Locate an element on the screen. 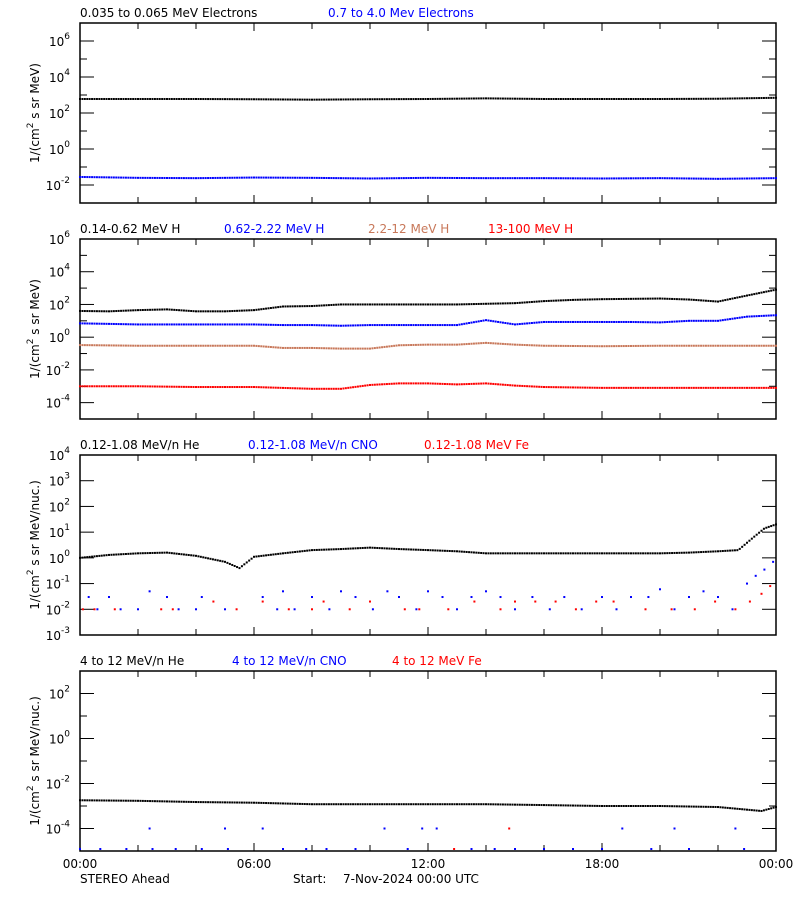 The width and height of the screenshot is (800, 900). y-tick-label: 104 is located at coordinates (59, 271).